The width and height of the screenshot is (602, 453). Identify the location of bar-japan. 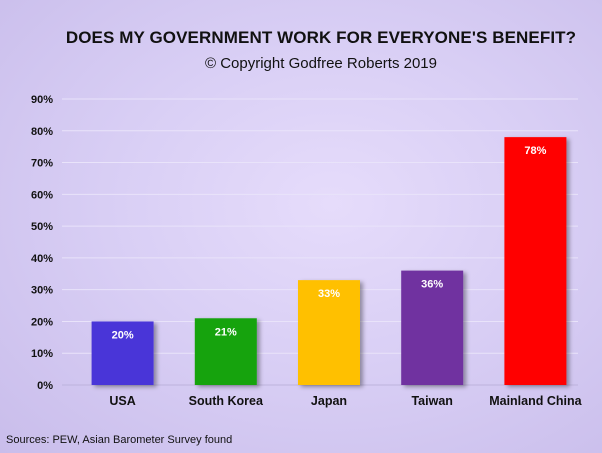
(329, 332).